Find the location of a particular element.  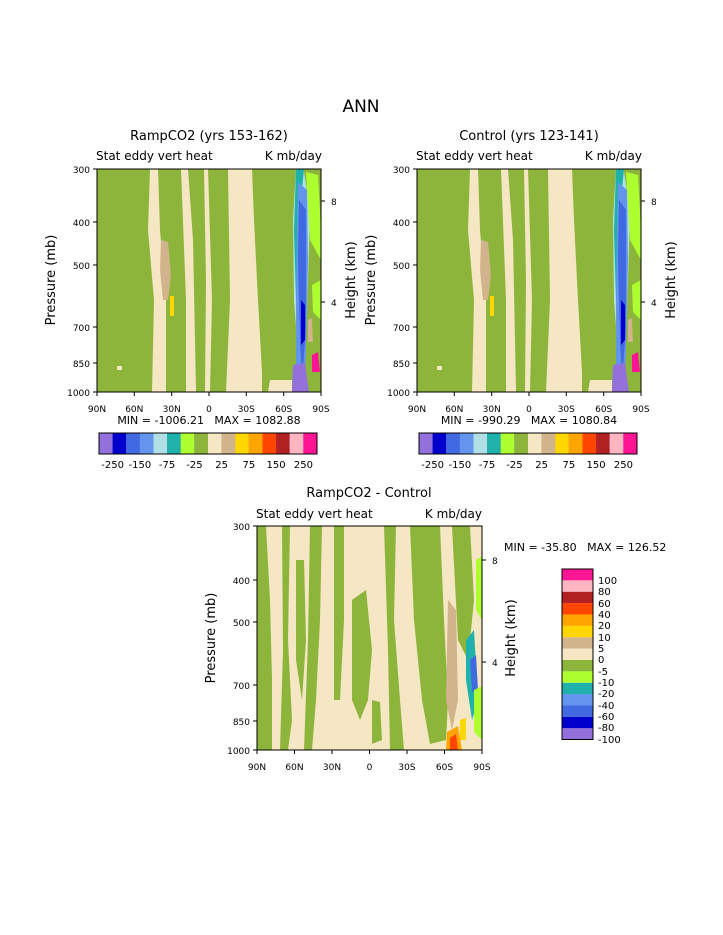

colorbar-label: -60 is located at coordinates (606, 717).